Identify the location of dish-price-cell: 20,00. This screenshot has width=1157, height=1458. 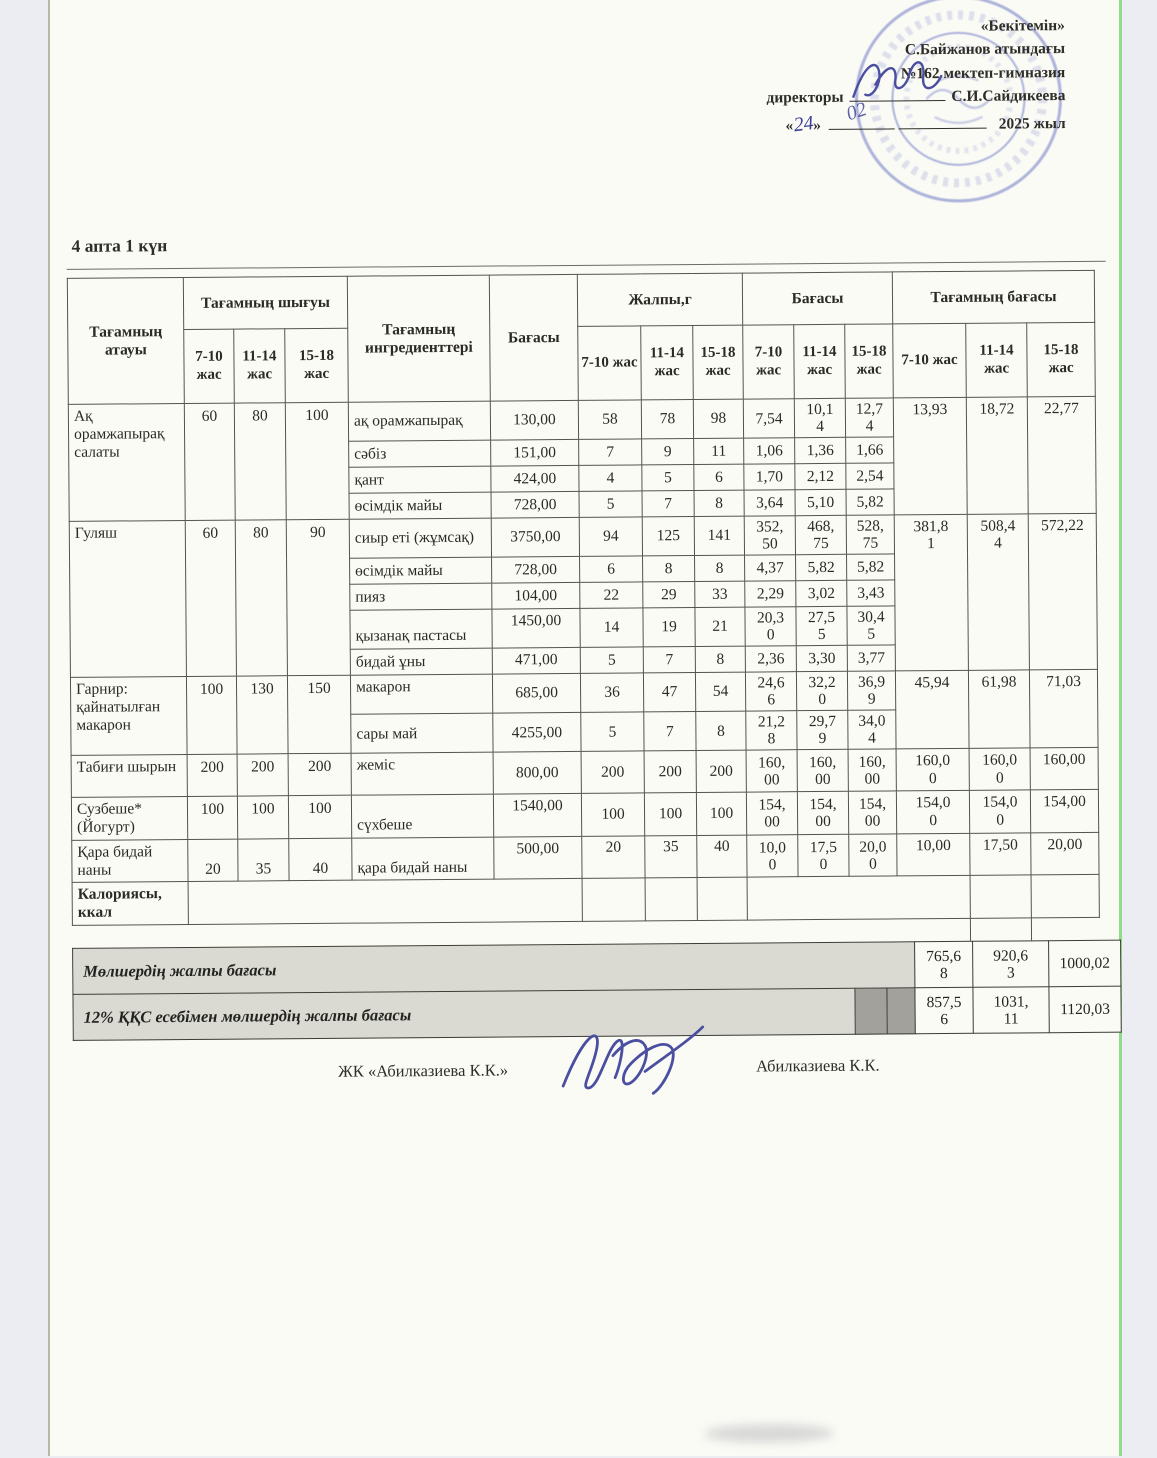
(1065, 854).